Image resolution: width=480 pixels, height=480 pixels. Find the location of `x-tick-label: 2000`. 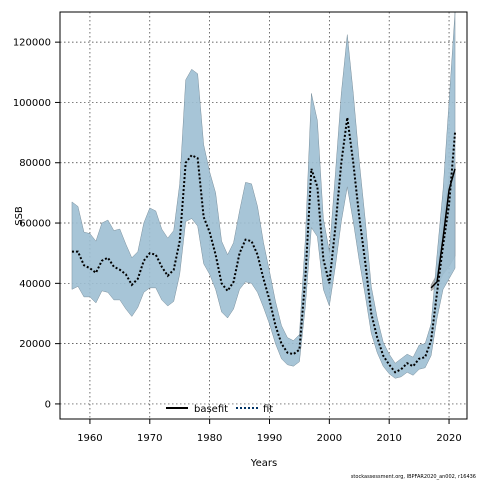

x-tick-label: 2000 is located at coordinates (329, 438).